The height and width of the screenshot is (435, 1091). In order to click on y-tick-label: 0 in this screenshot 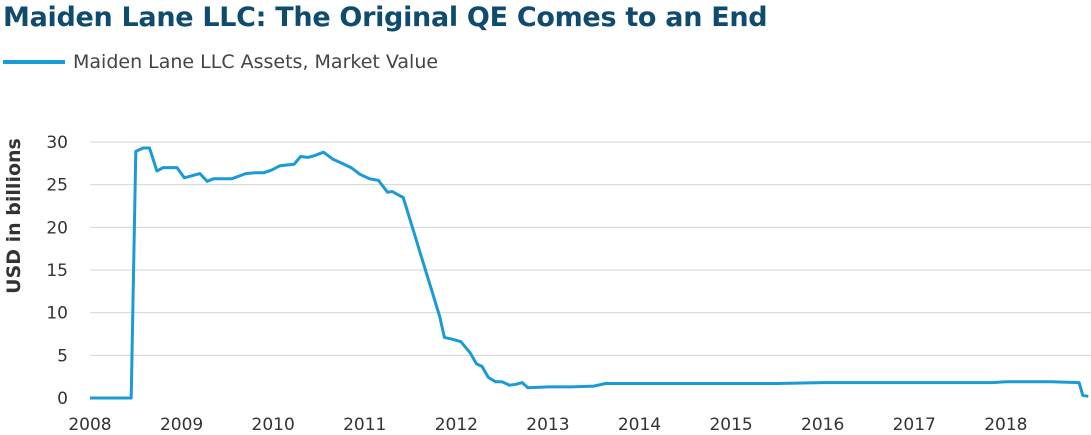, I will do `click(62, 399)`.